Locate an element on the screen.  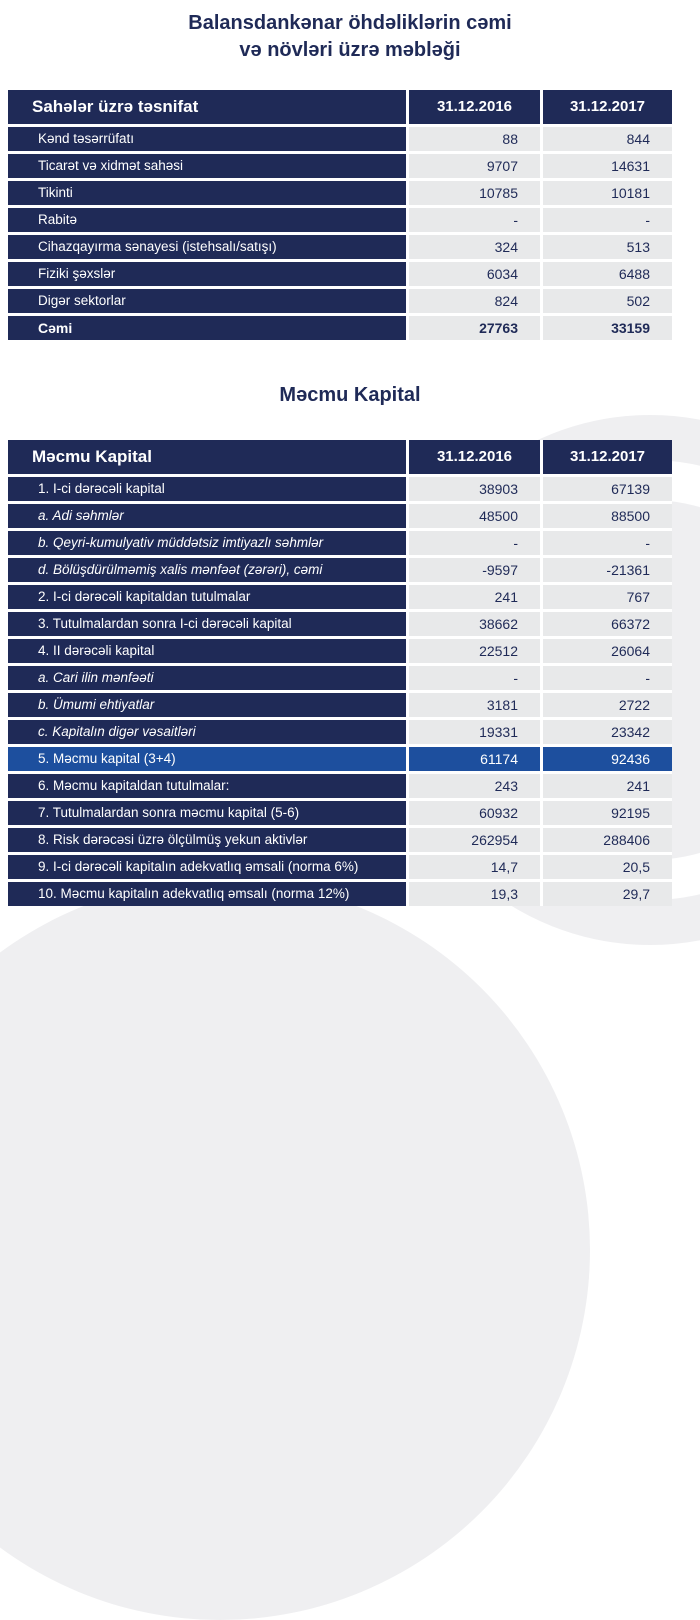
value-2016: 60932 is located at coordinates (474, 813).